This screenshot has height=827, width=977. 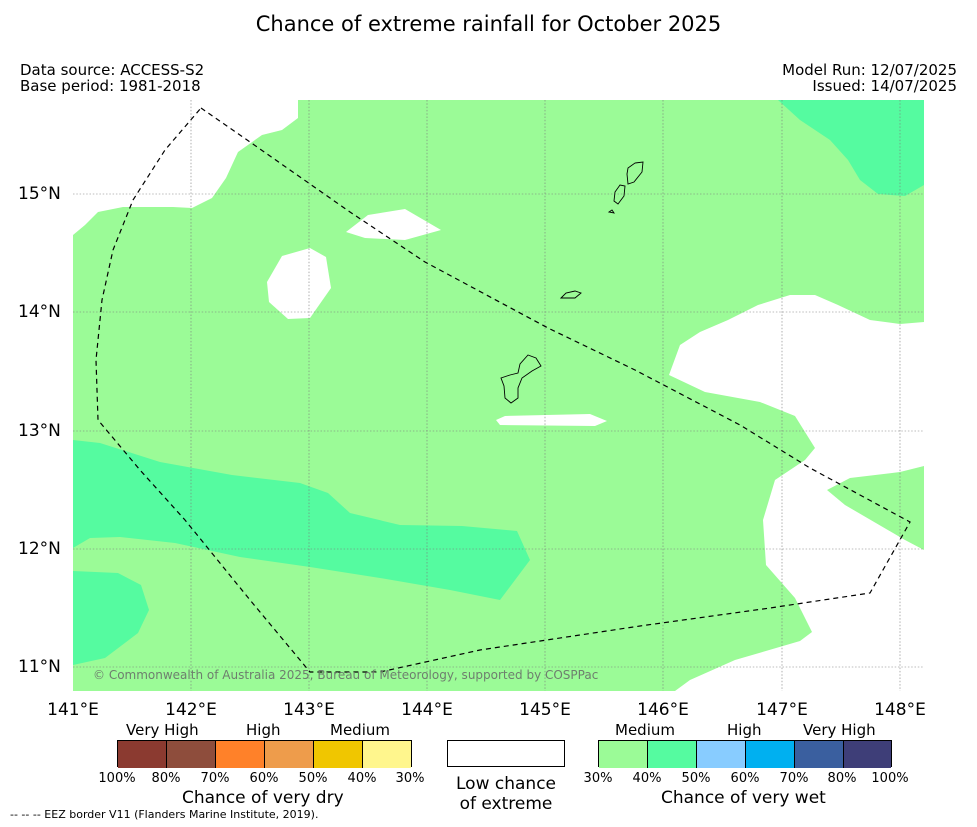 What do you see at coordinates (299, 283) in the screenshot?
I see `low-chance-area-west-blob` at bounding box center [299, 283].